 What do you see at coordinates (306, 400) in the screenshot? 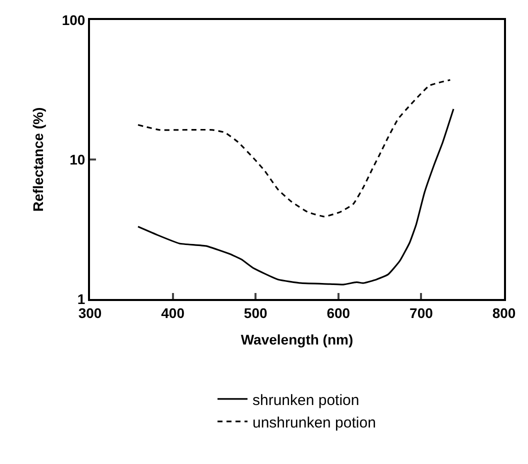
I see `legend-label: shrunken potion` at bounding box center [306, 400].